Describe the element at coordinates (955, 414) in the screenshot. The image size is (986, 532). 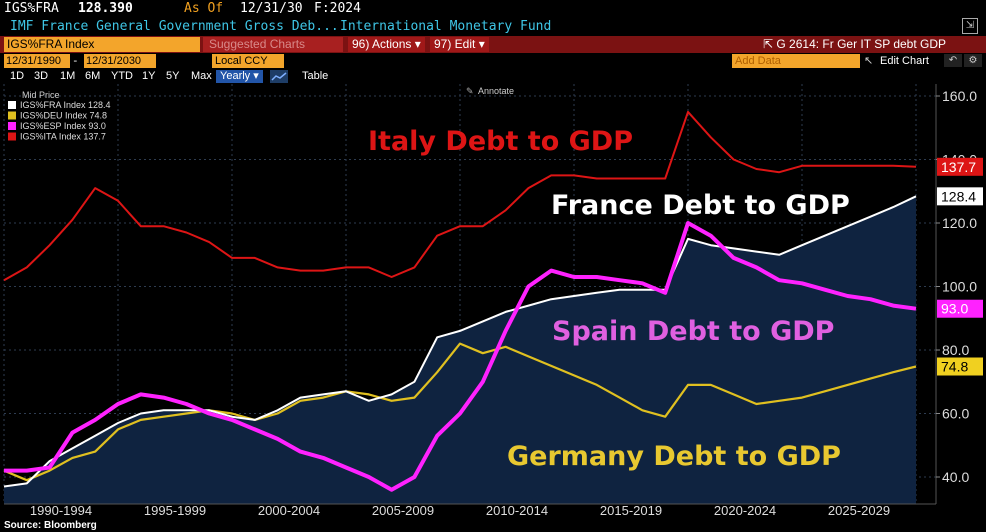
I see `y-tick-label: 60.0` at that location.